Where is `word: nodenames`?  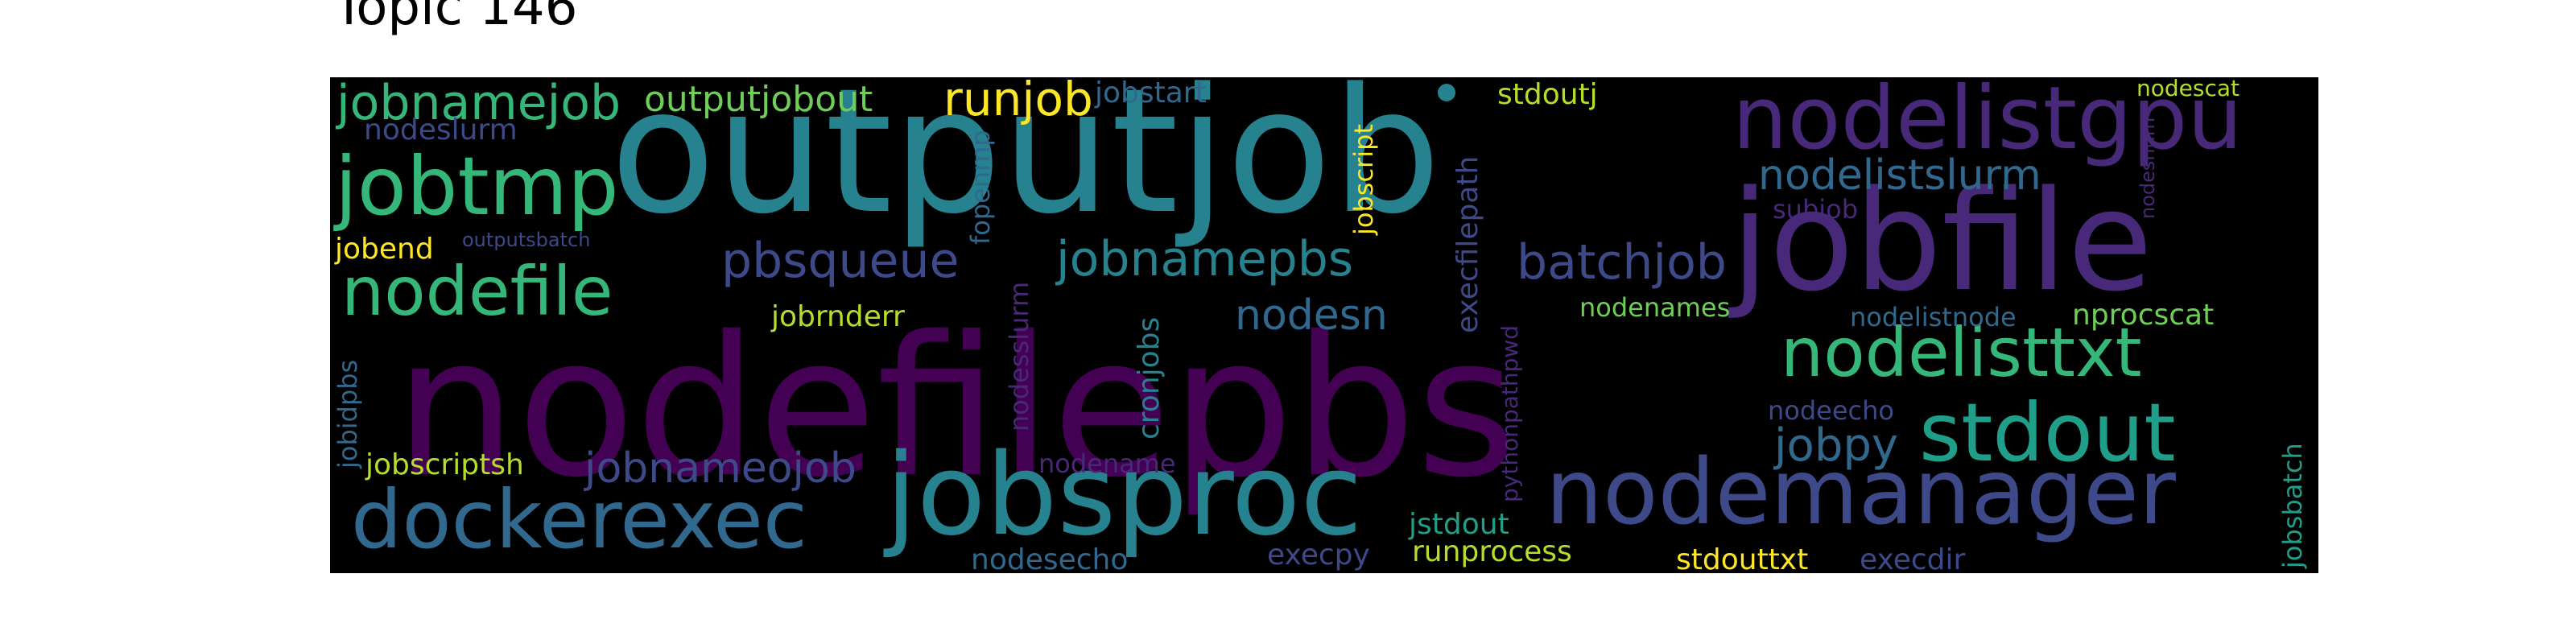
word: nodenames is located at coordinates (1655, 307).